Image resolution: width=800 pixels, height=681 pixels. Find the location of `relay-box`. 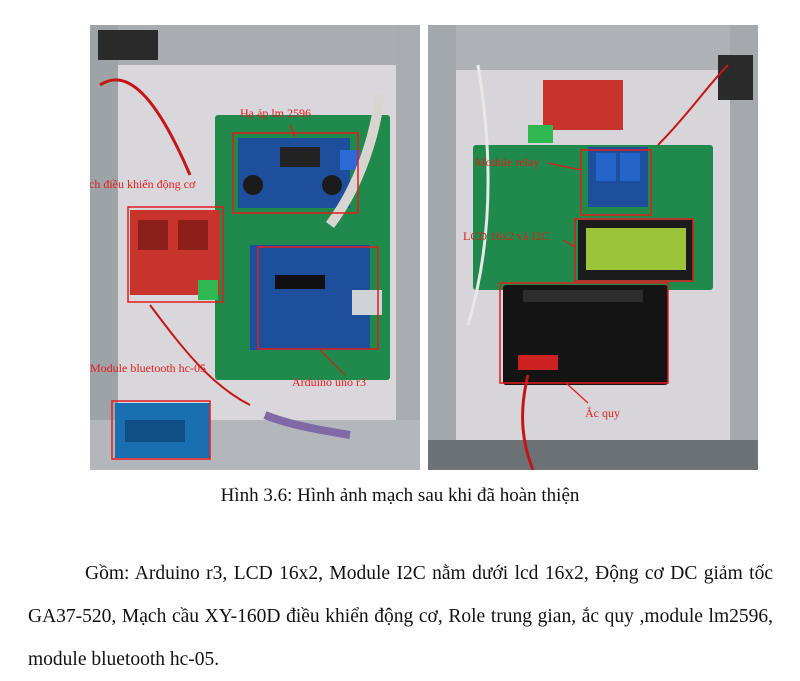

relay-box is located at coordinates (616, 182).